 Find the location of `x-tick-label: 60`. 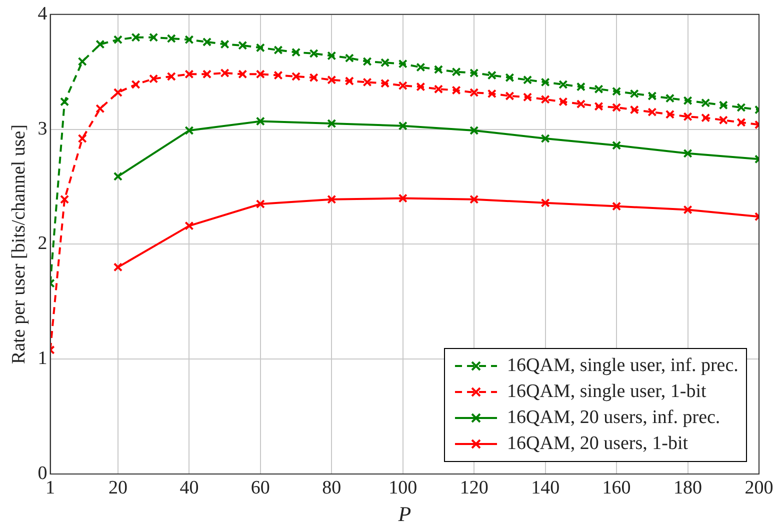

x-tick-label: 60 is located at coordinates (260, 487).